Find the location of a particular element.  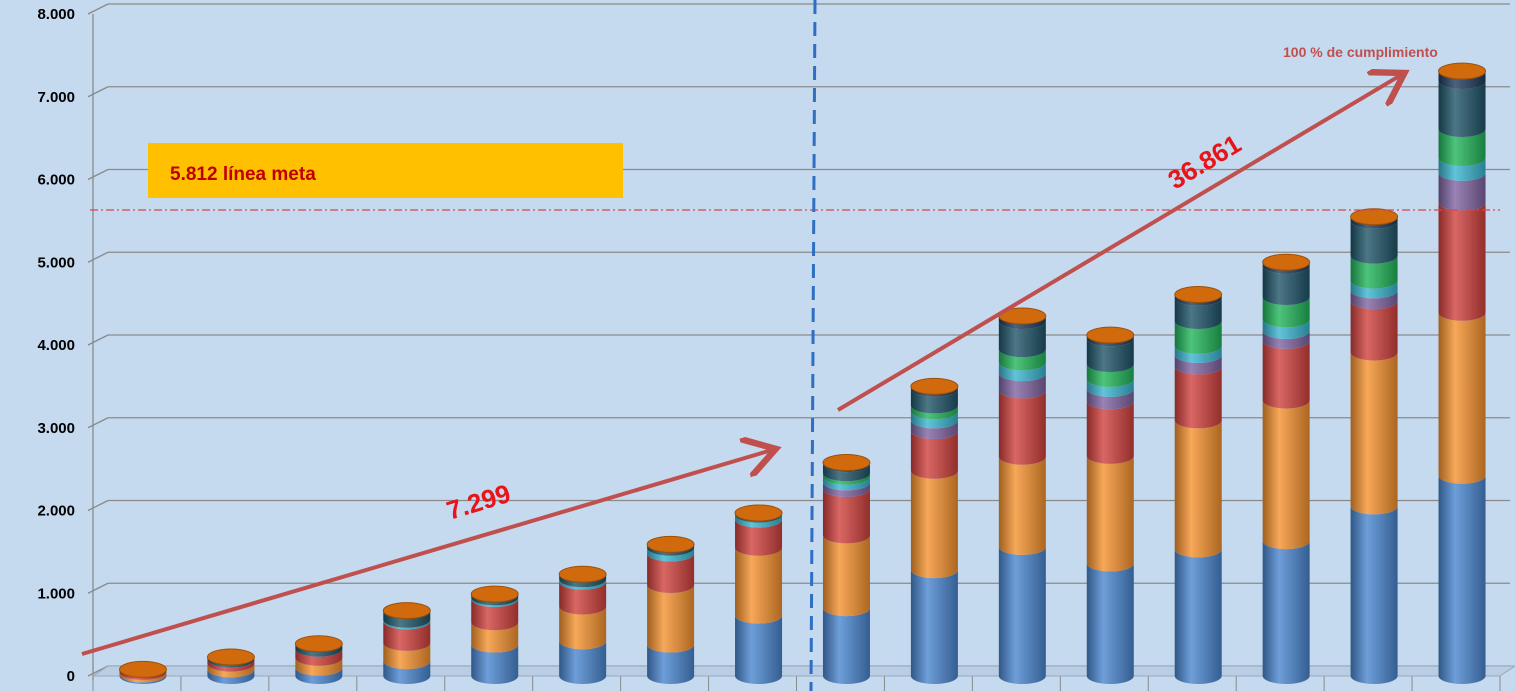

y-tick-label: 5.000 is located at coordinates (56, 262).